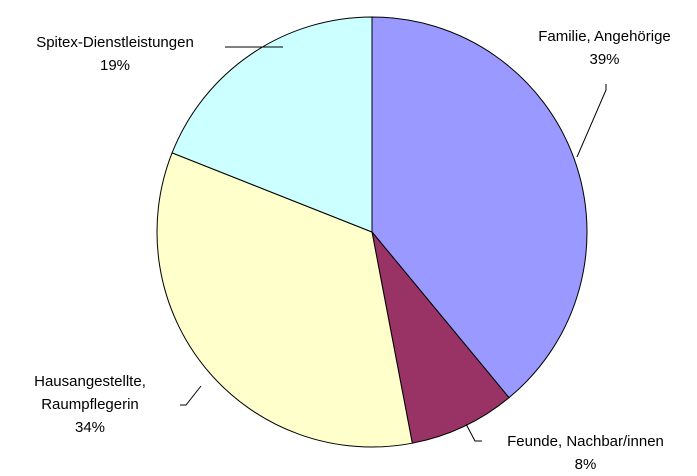  I want to click on slice-name: Hausangestellte, Raumpflegerin, so click(90, 393).